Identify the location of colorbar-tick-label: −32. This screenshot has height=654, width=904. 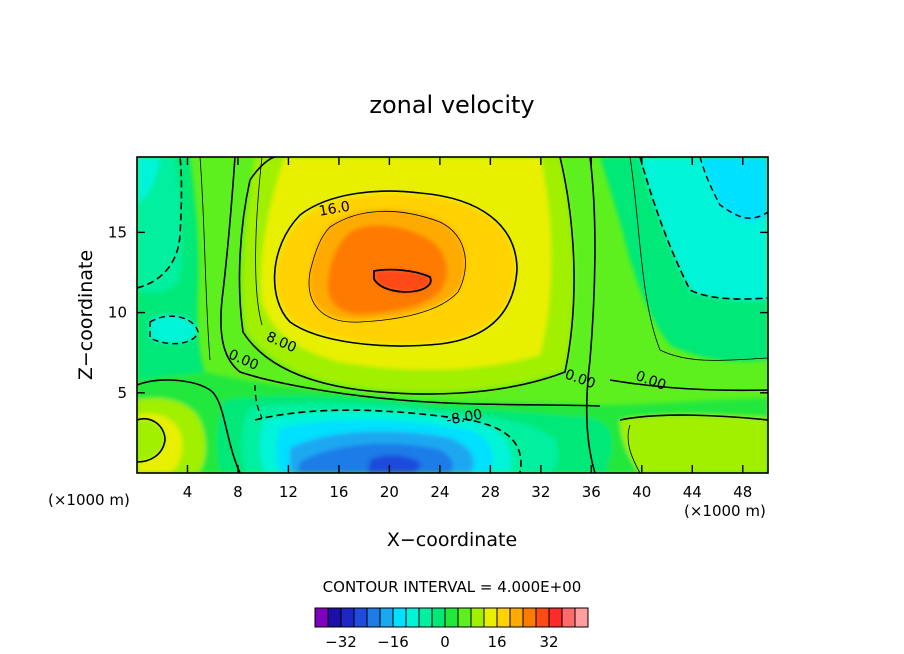
(341, 642).